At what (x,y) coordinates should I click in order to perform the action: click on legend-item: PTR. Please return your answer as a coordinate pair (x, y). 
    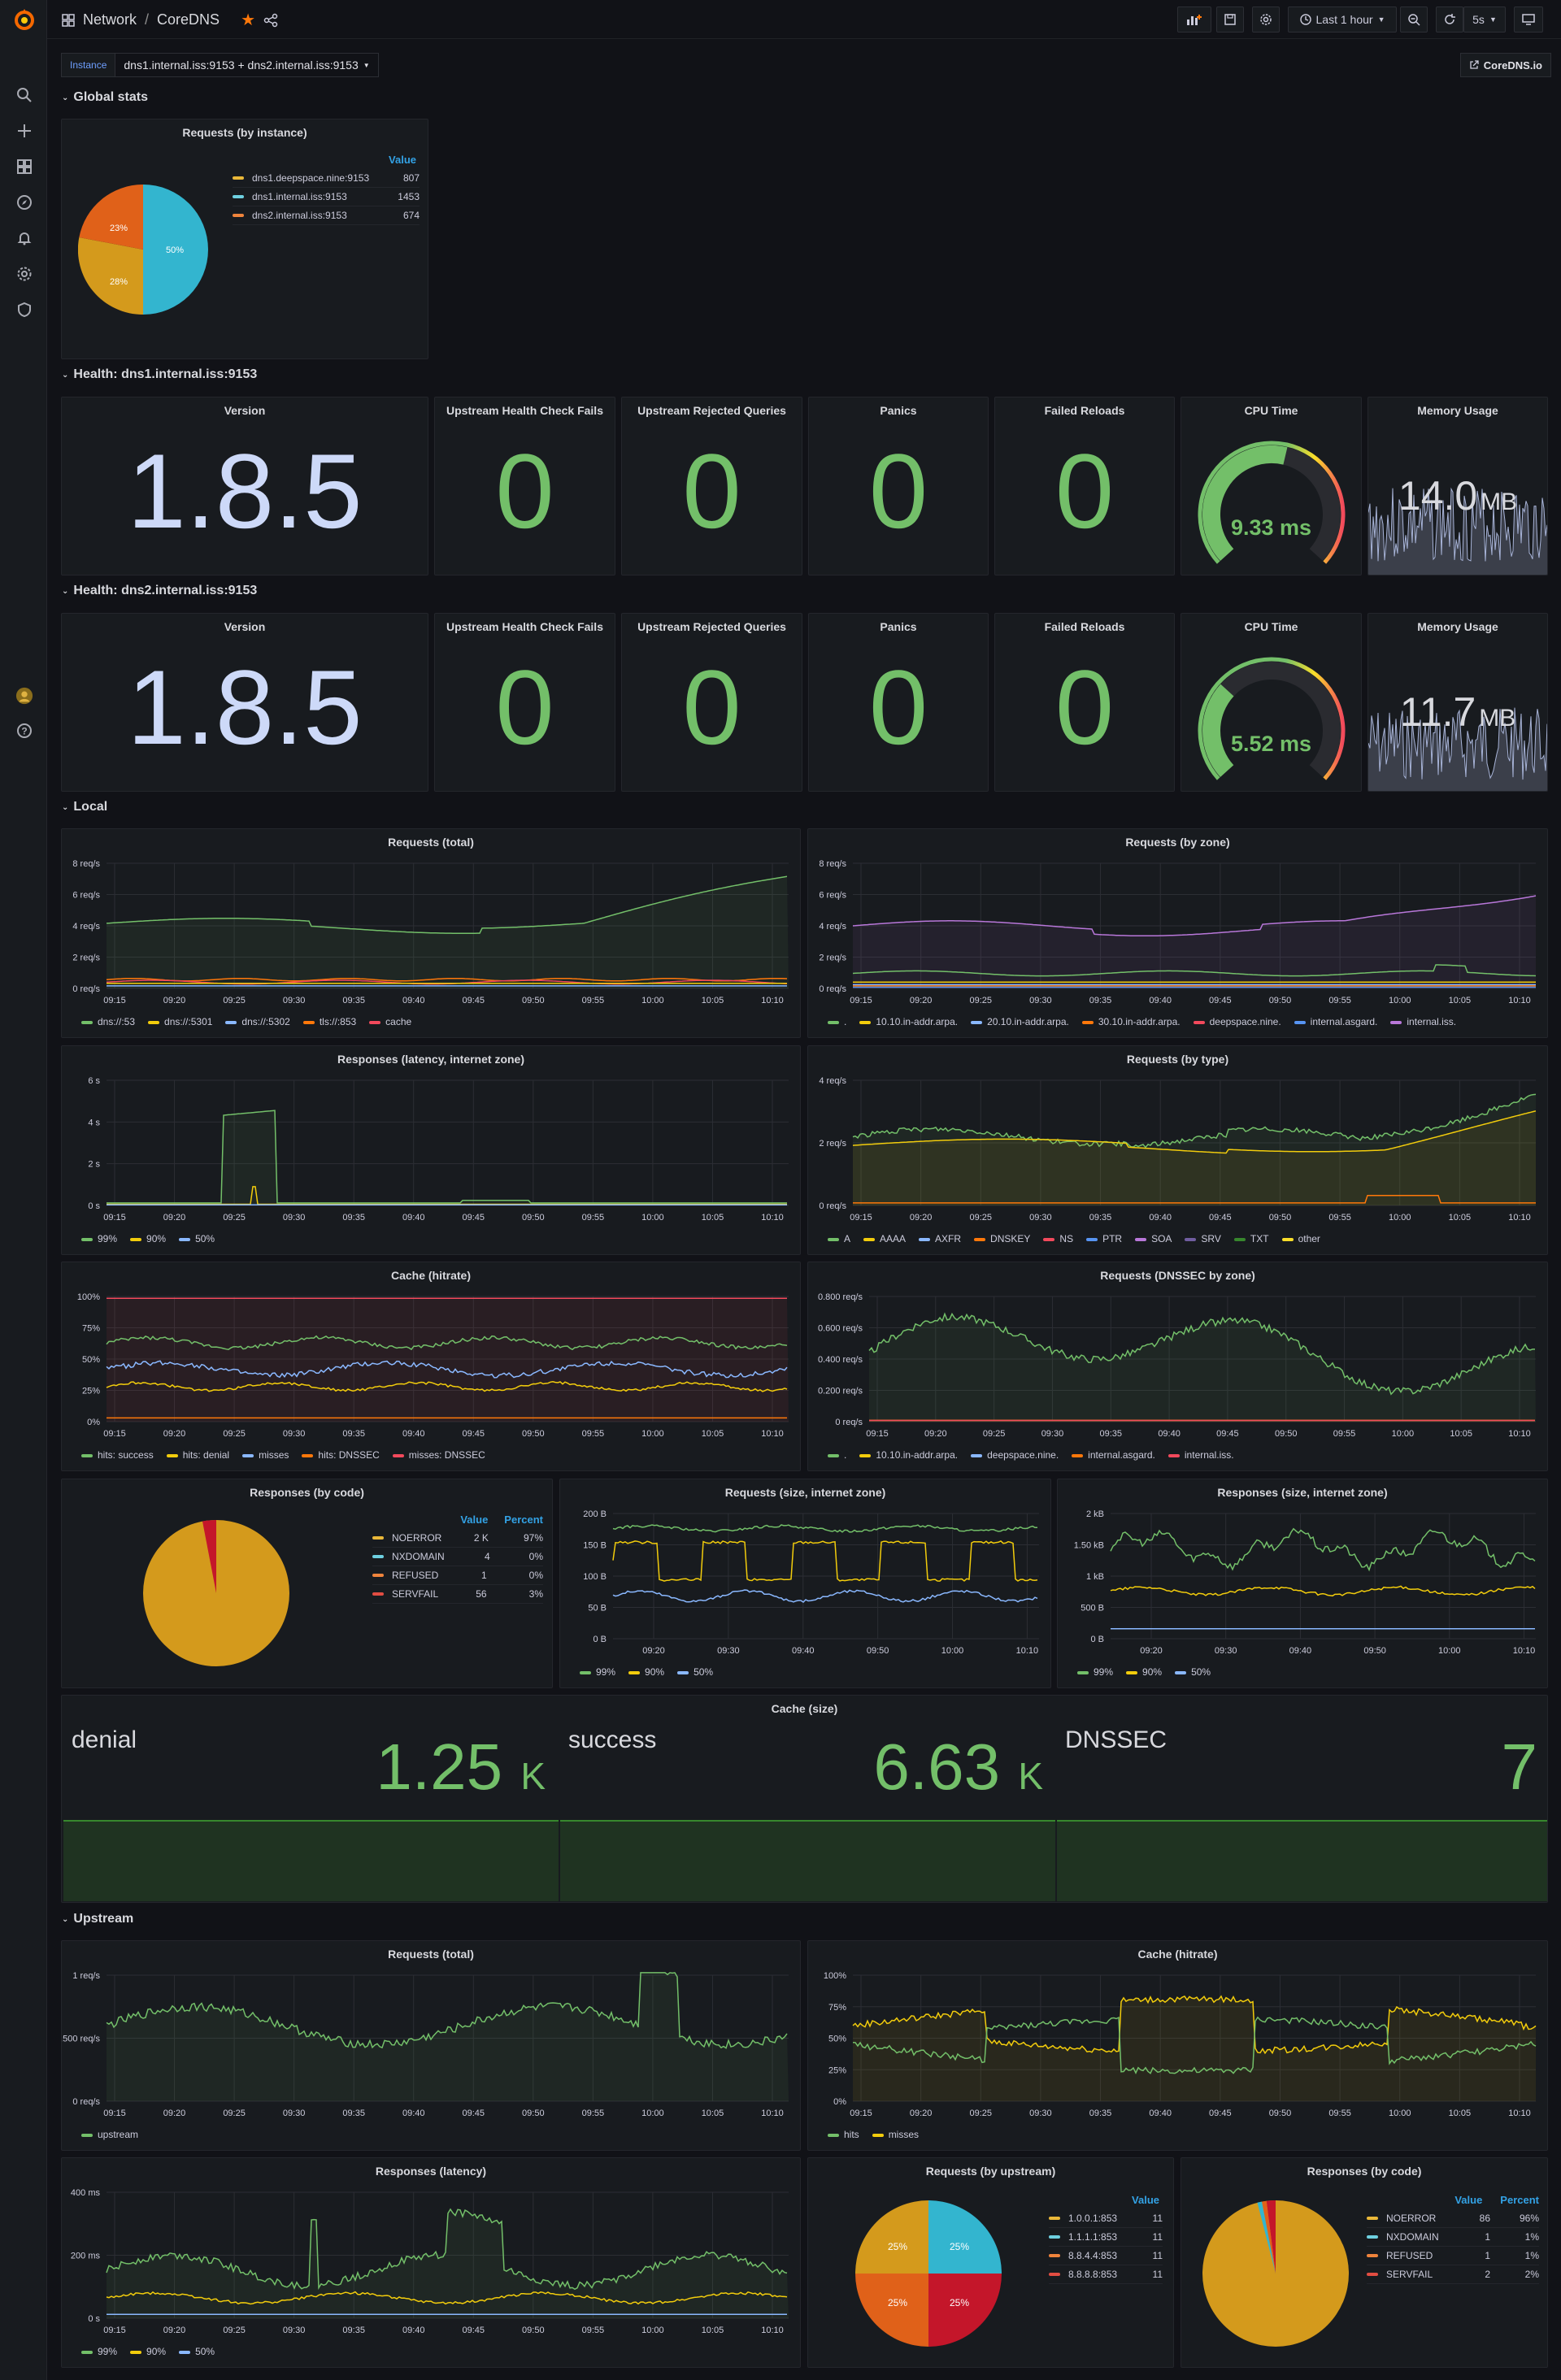
    Looking at the image, I should click on (1104, 1238).